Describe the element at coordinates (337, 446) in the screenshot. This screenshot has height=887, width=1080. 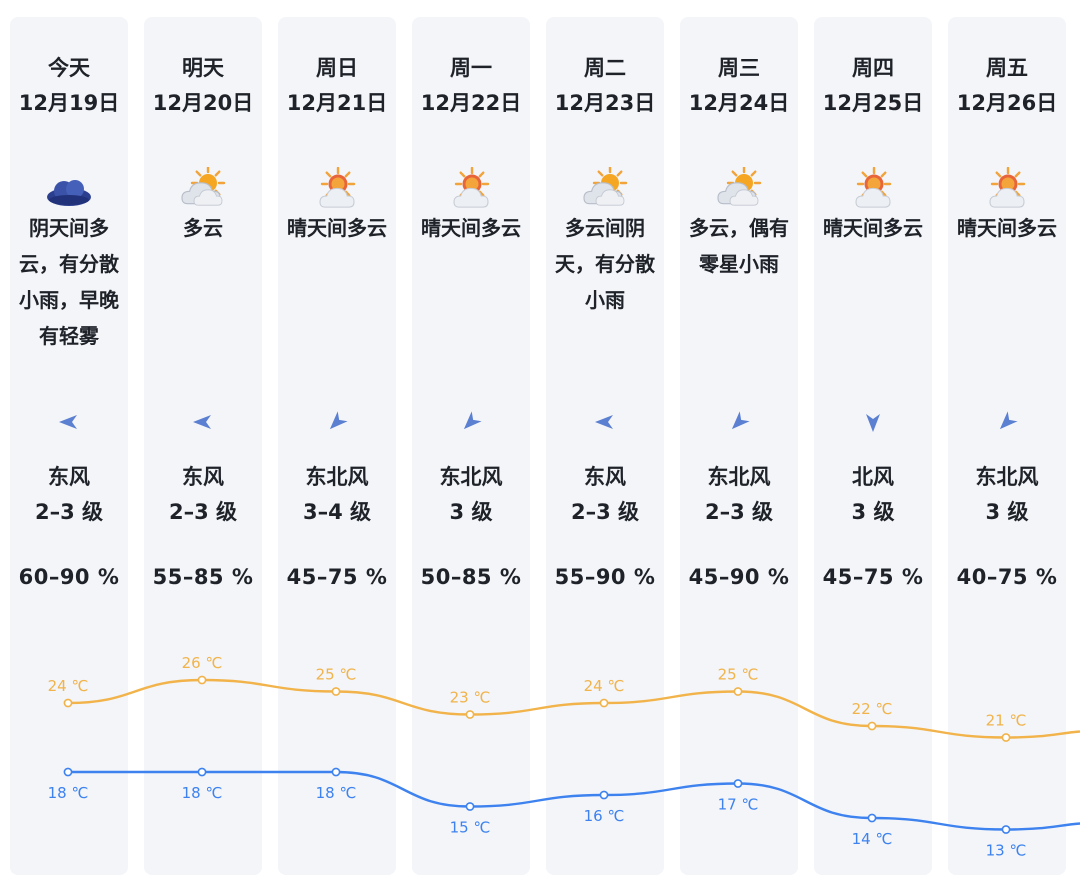
I see `day-column: 周日 12月21日 晴天间多云东北风 3–4 级 45–75 %` at that location.